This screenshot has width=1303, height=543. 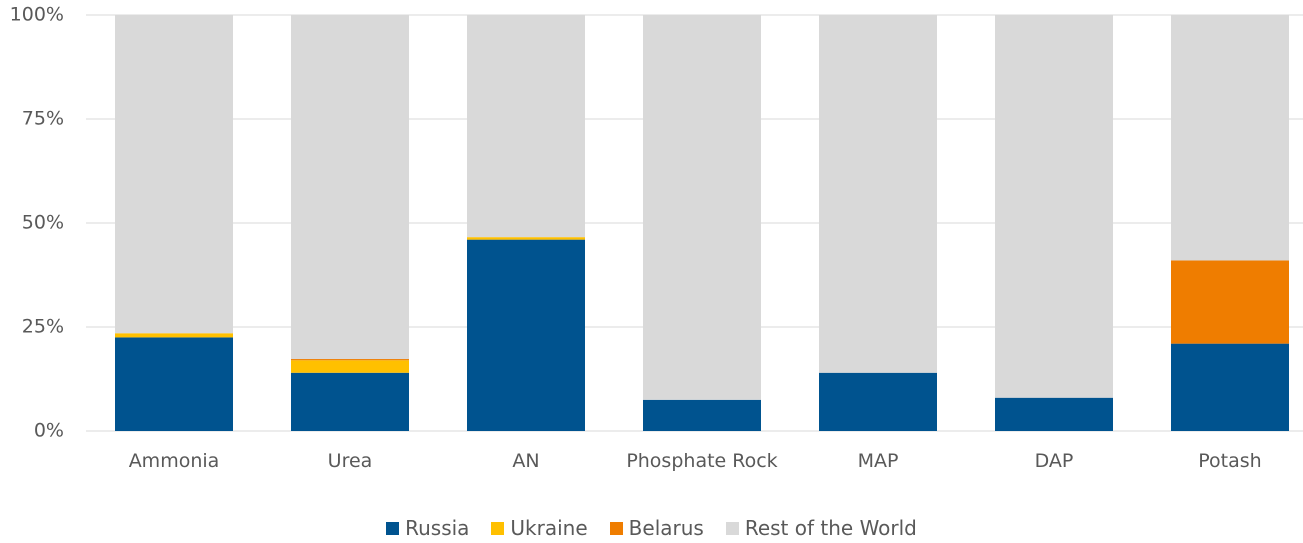 I want to click on y-tick-label: 100%, so click(x=37, y=15).